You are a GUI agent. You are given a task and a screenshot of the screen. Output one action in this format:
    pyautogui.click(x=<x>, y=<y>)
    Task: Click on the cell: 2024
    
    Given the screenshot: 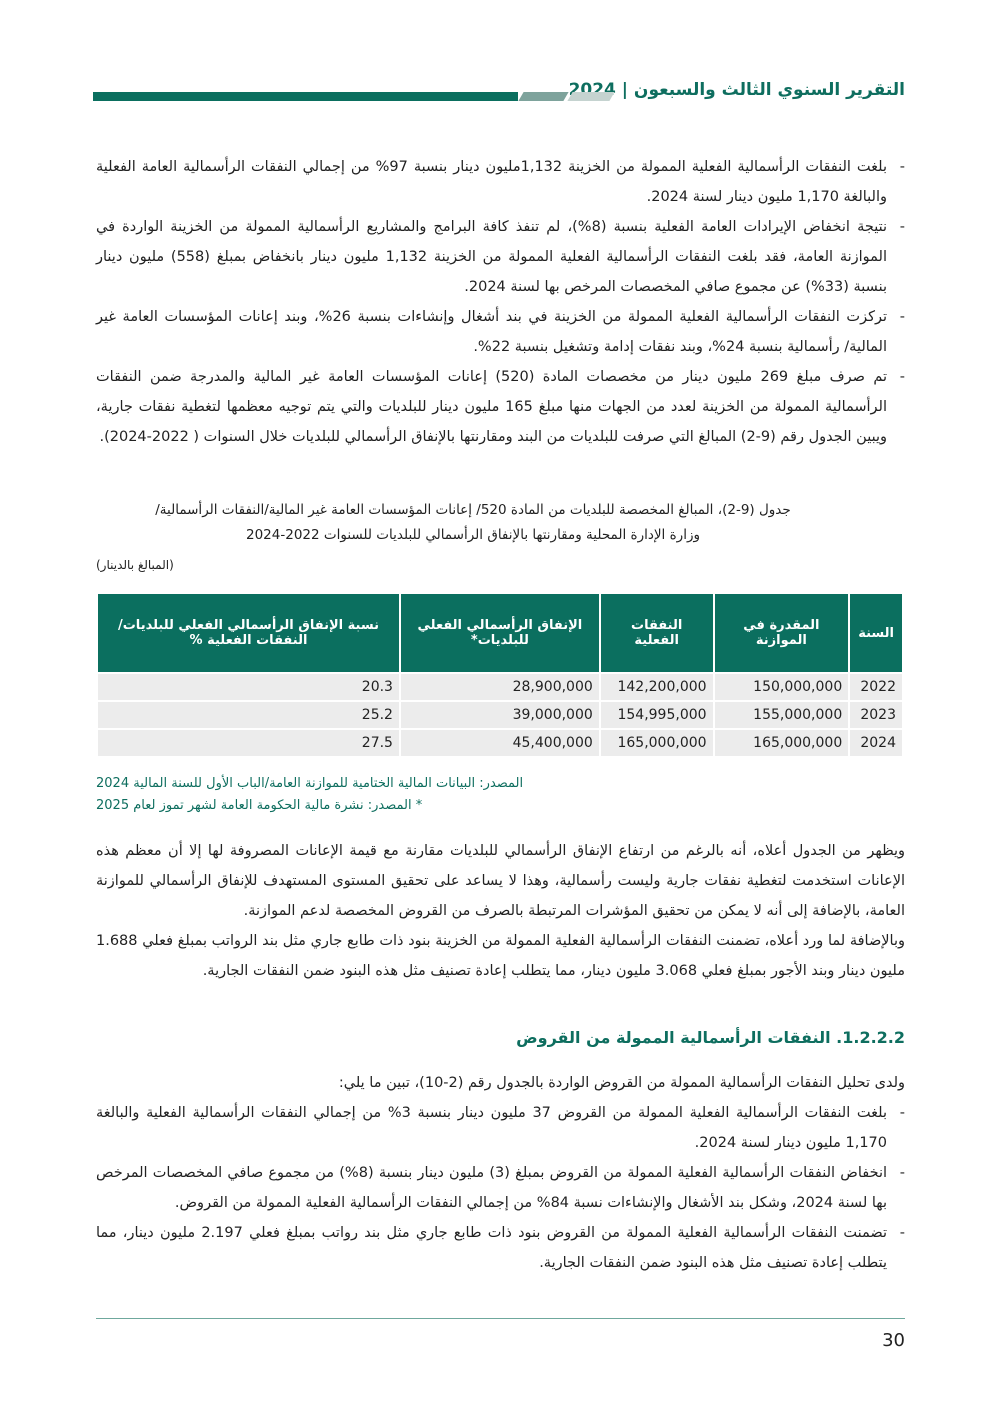 What is the action you would take?
    pyautogui.click(x=876, y=743)
    